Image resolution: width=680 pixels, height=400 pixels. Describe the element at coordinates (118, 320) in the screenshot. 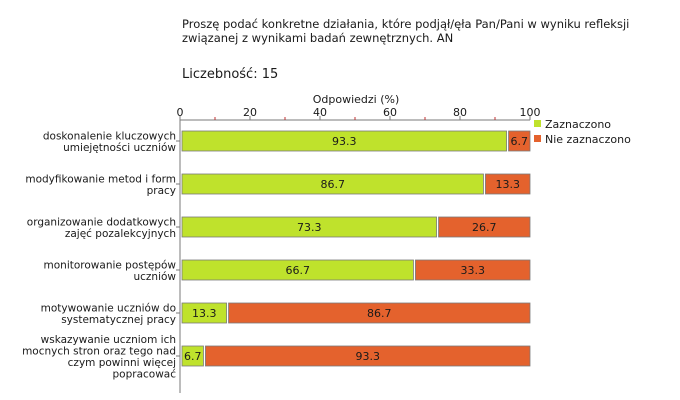

I see `category-label: systematycznej pracy` at that location.